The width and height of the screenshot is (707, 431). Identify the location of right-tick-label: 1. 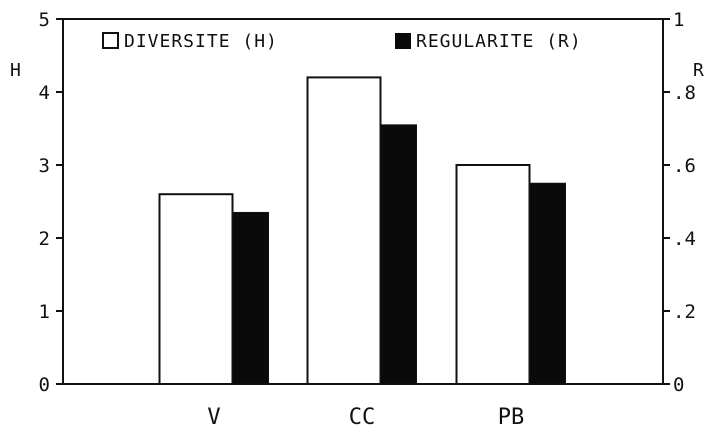
(678, 20).